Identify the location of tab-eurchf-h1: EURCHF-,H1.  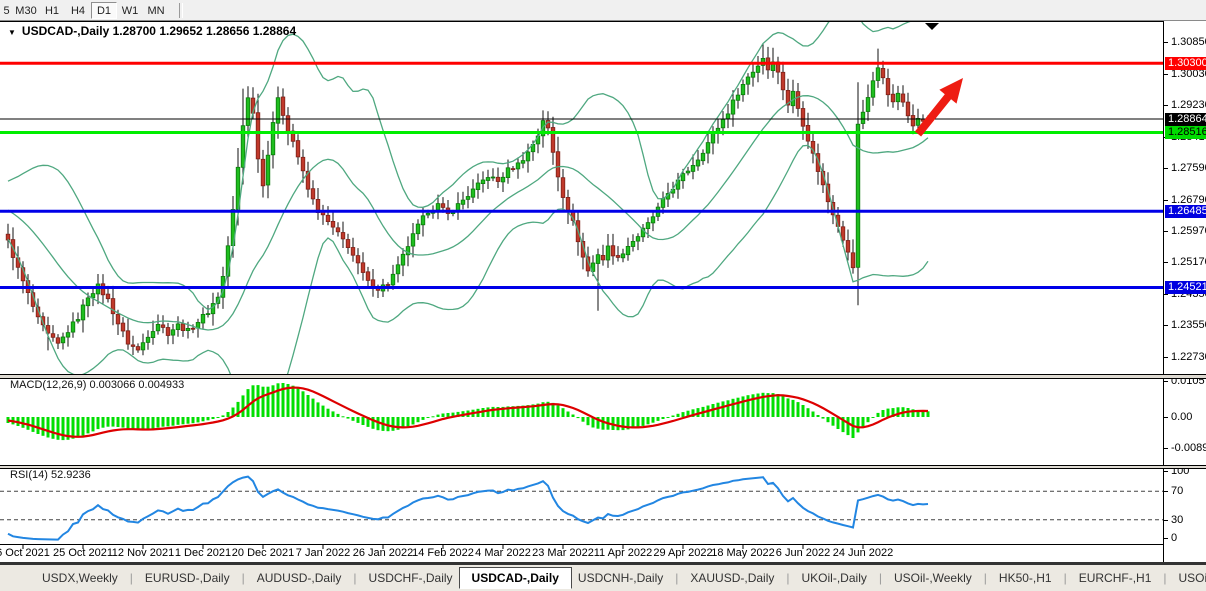
(1115, 578).